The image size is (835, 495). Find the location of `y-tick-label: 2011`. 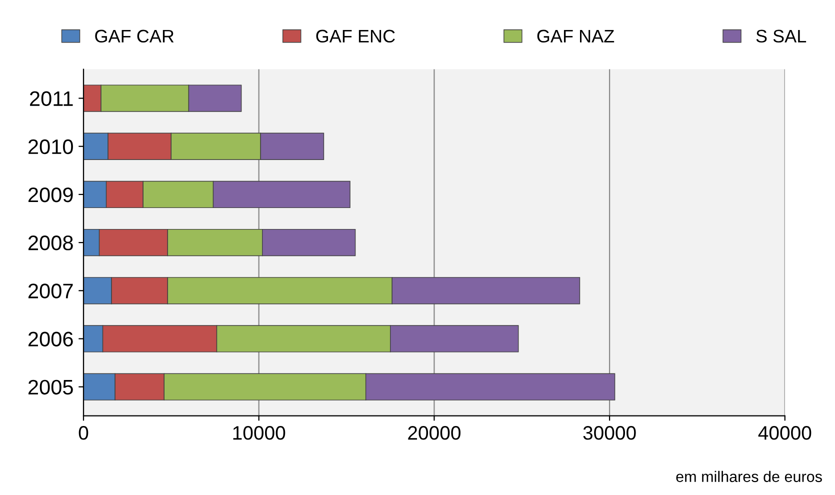

y-tick-label: 2011 is located at coordinates (51, 98).